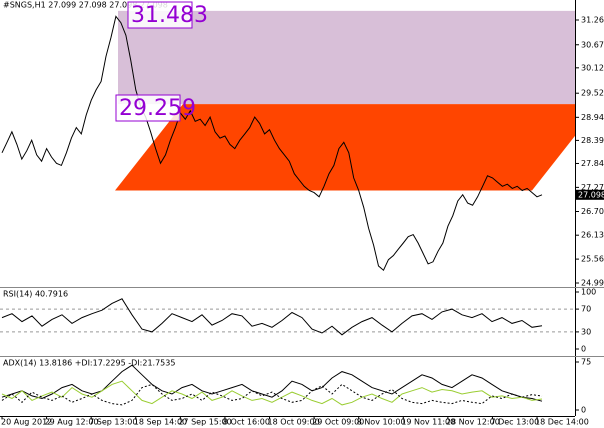  Describe the element at coordinates (246, 422) in the screenshot. I see `x-tick-label: 8 Oct 16:00` at that location.